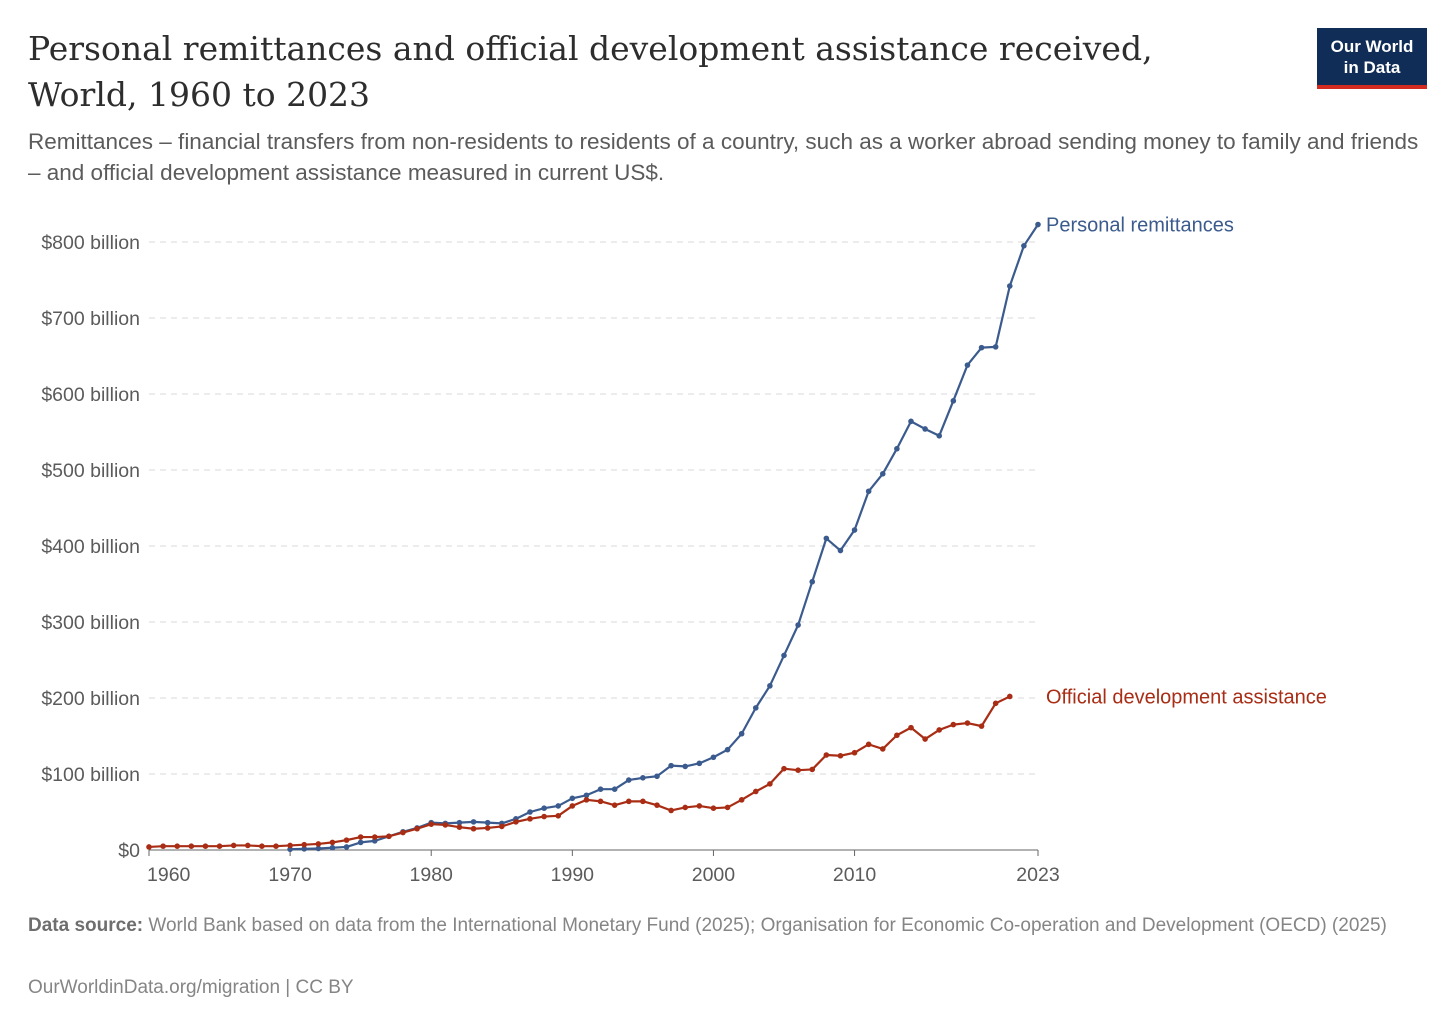  What do you see at coordinates (90, 319) in the screenshot?
I see `y-tick-label: $700 billion` at bounding box center [90, 319].